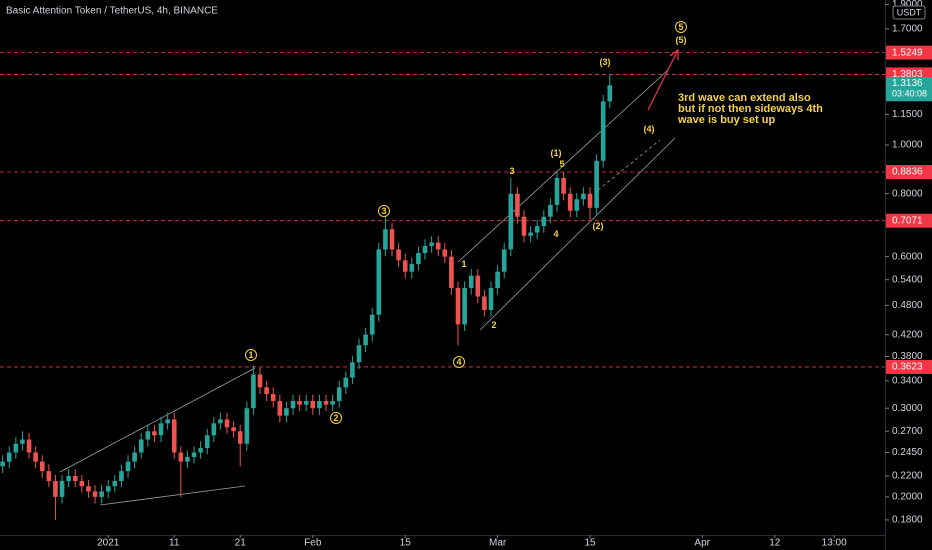 This screenshot has height=550, width=932. What do you see at coordinates (406, 543) in the screenshot?
I see `x-tick-label: 15` at bounding box center [406, 543].